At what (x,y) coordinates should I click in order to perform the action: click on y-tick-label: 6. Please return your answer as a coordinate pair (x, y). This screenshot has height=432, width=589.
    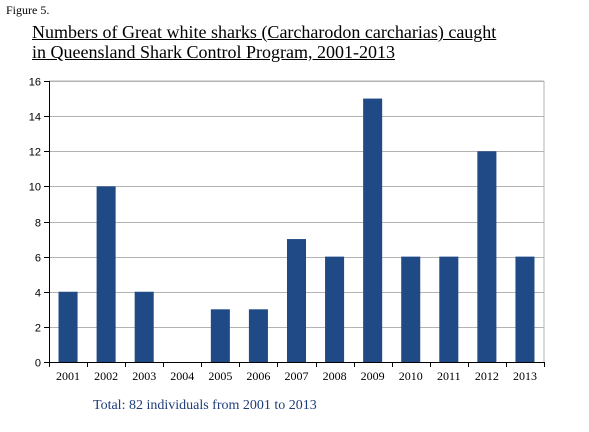
    Looking at the image, I should click on (38, 259).